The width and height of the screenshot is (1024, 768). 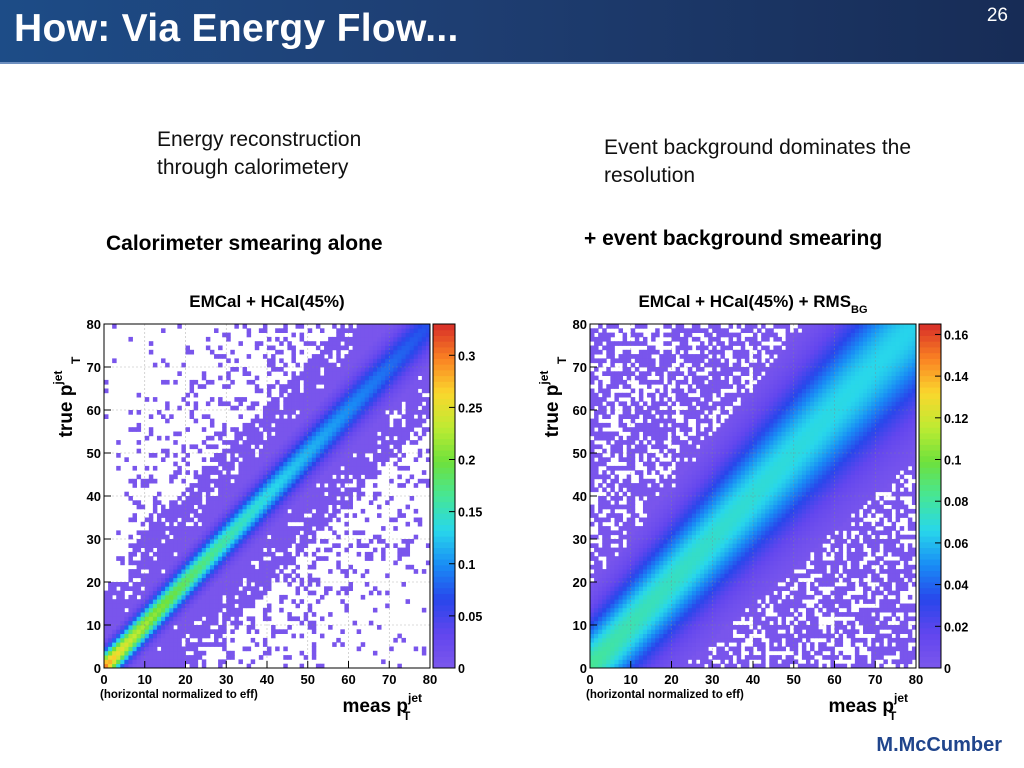 I want to click on y-tick-label: 20, so click(x=94, y=582).